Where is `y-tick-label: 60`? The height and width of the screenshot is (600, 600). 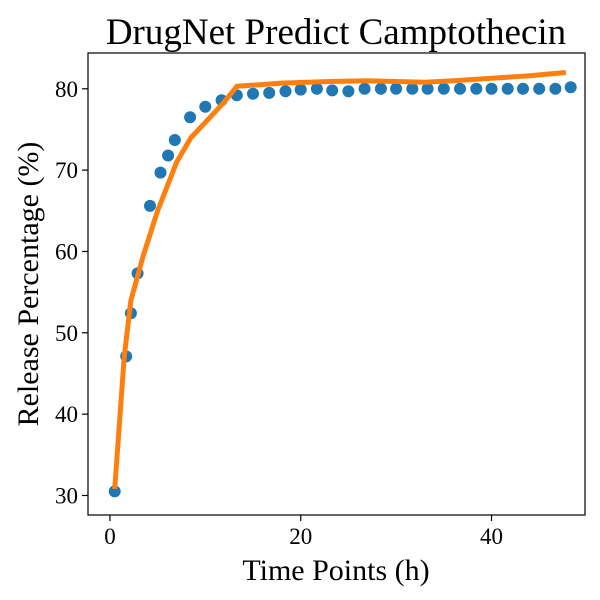
y-tick-label: 60 is located at coordinates (66, 251).